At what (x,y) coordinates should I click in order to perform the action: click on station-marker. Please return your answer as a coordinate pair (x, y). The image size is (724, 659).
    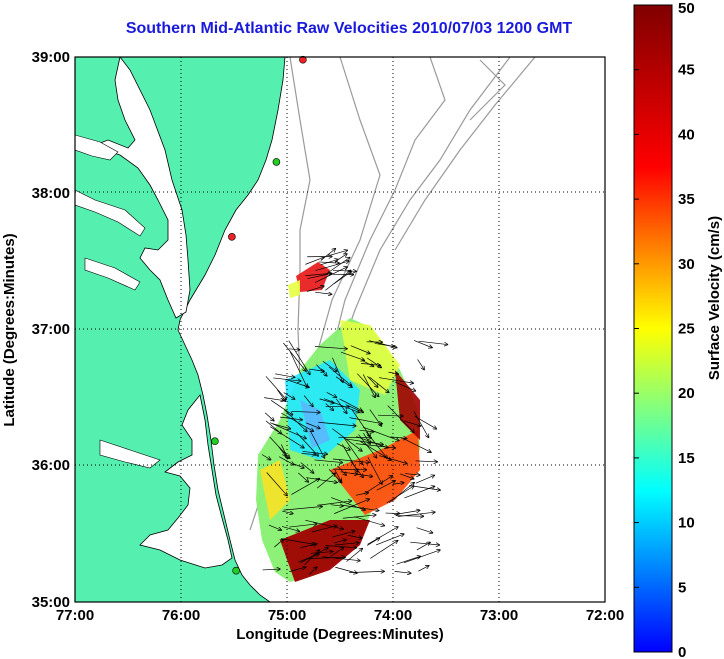
    Looking at the image, I should click on (303, 59).